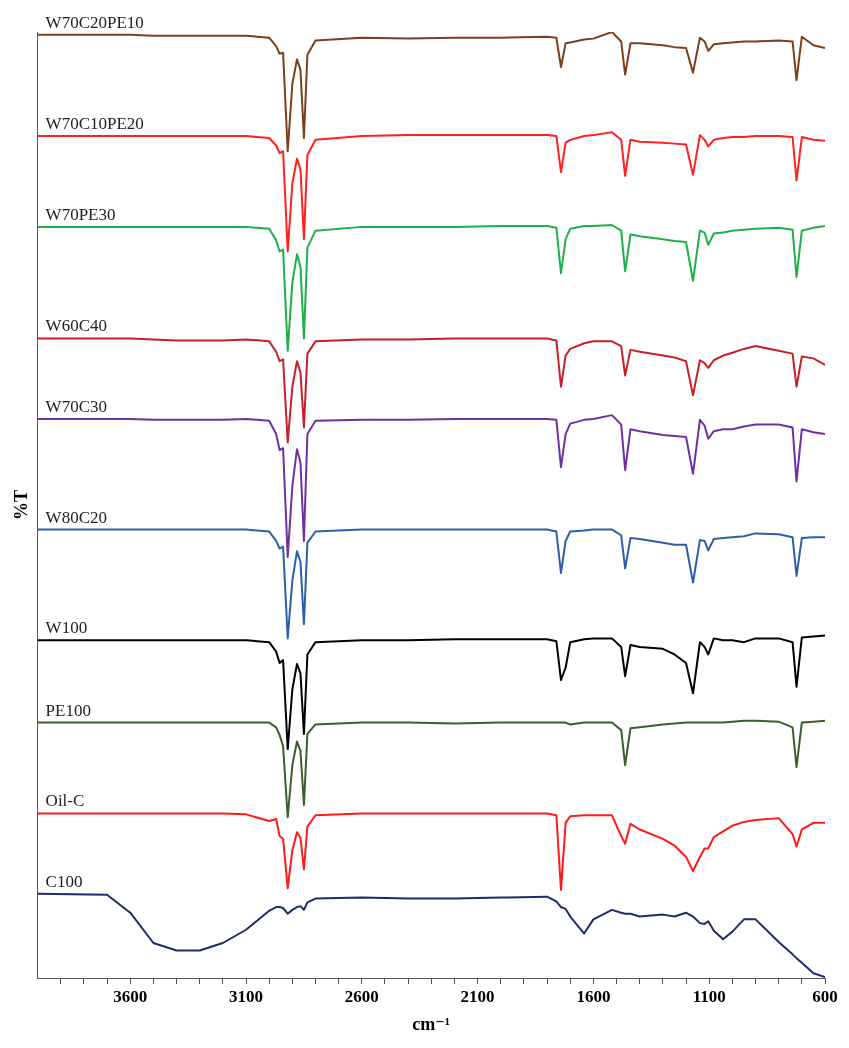 This screenshot has width=849, height=1048. Describe the element at coordinates (593, 996) in the screenshot. I see `x-tick-label: 1600` at that location.